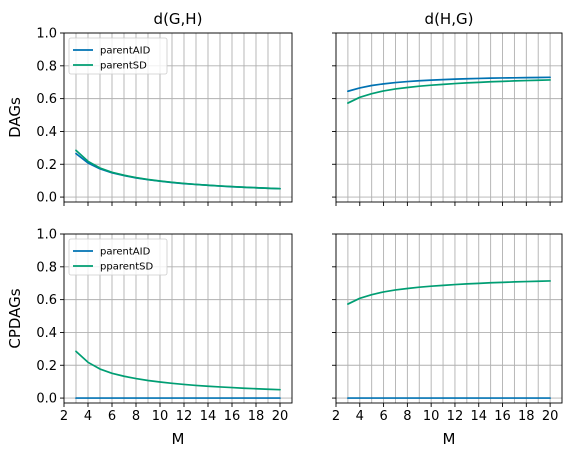 The image size is (571, 459). I want to click on panel-title: d(H,G), so click(449, 19).